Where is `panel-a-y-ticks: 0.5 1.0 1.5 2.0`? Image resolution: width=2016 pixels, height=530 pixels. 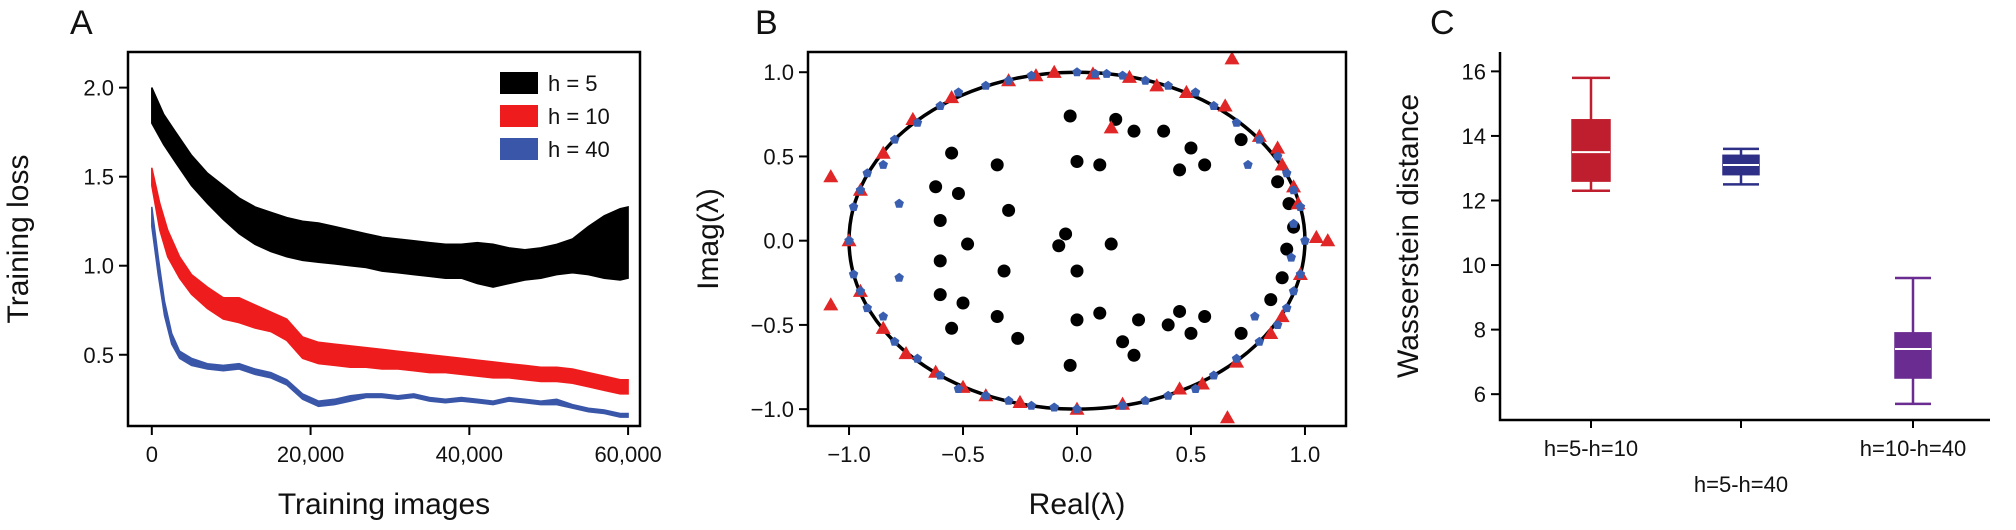
panel-a-y-ticks: 0.5 1.0 1.5 2.0 is located at coordinates (105, 222).